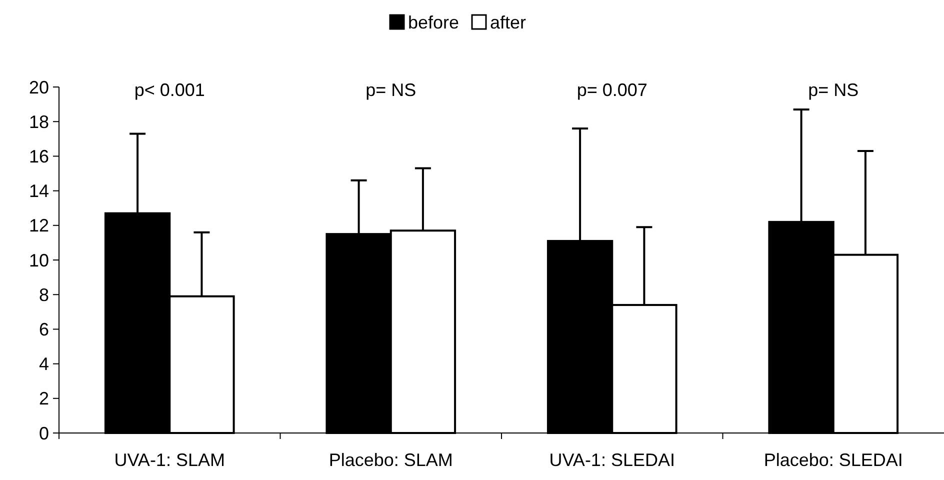  What do you see at coordinates (508, 22) in the screenshot?
I see `legend-label: after` at bounding box center [508, 22].